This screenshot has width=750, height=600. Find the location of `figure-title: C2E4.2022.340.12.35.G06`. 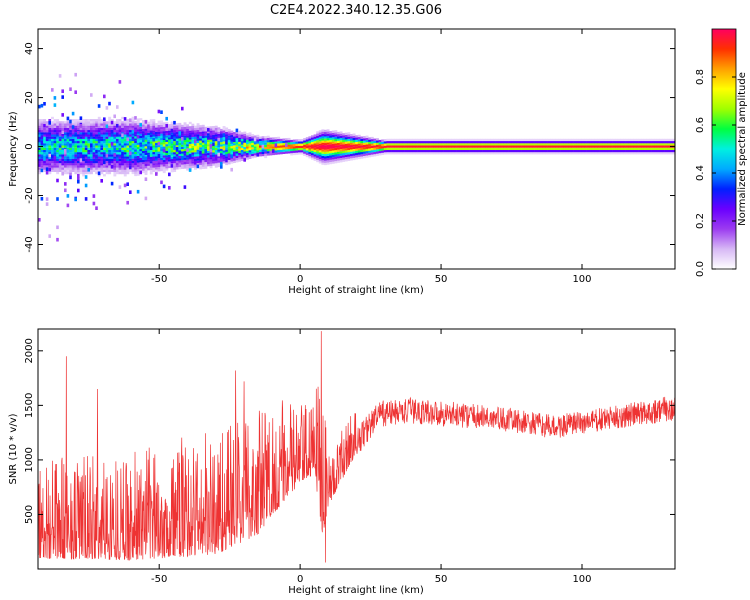

figure-title: C2E4.2022.340.12.35.G06 is located at coordinates (356, 10).